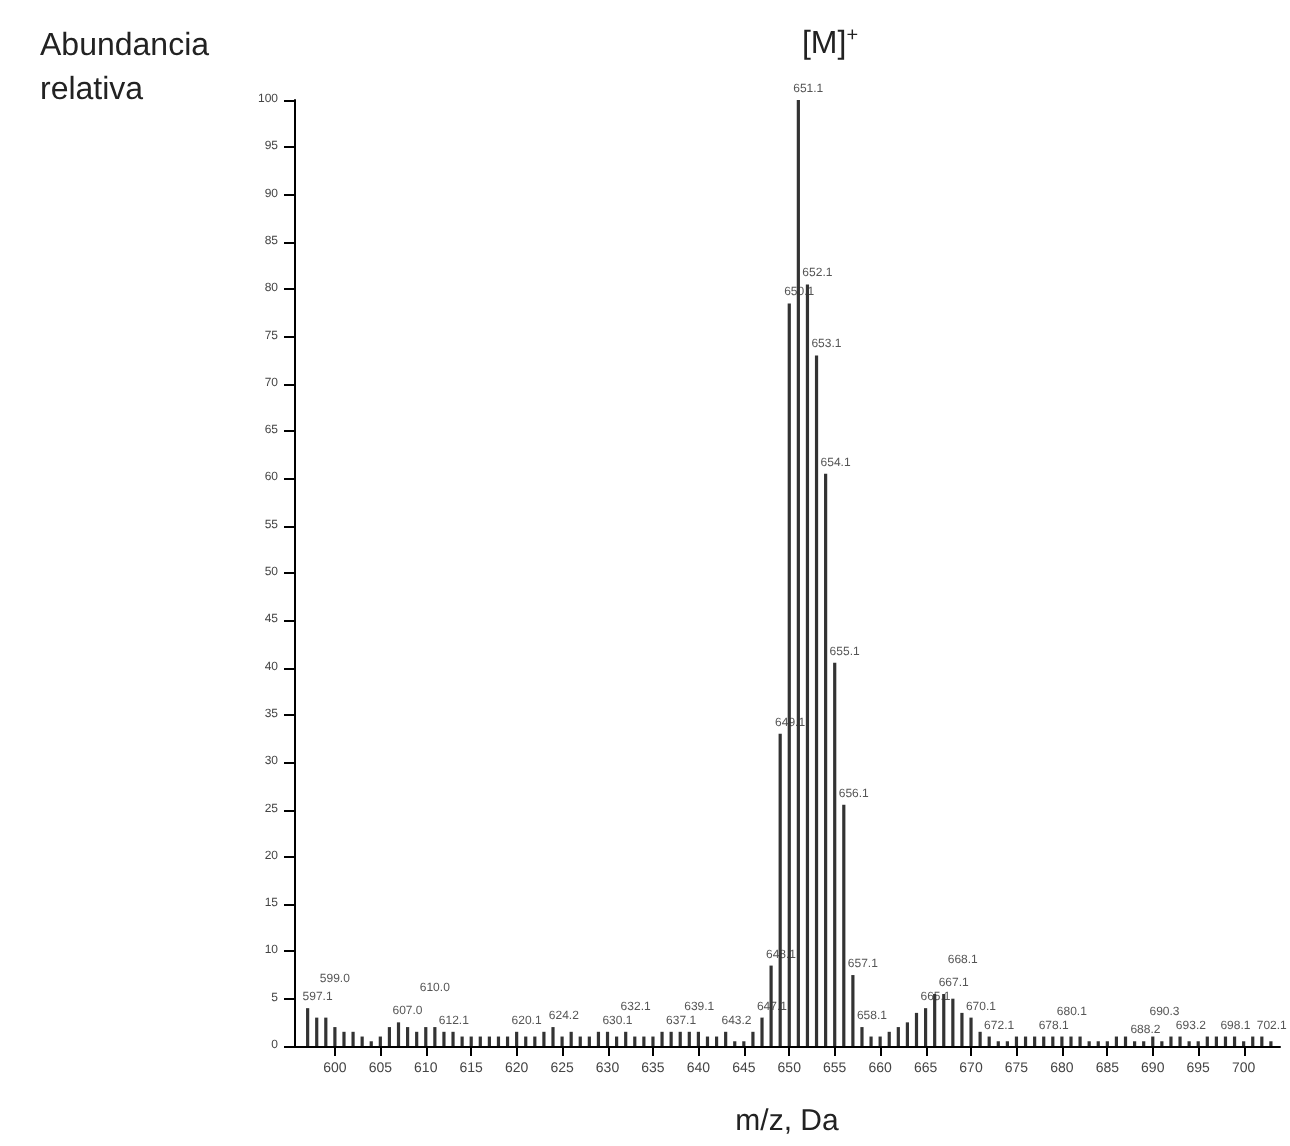  What do you see at coordinates (129, 68) in the screenshot?
I see `y-axis-title: Abundancia relativa` at bounding box center [129, 68].